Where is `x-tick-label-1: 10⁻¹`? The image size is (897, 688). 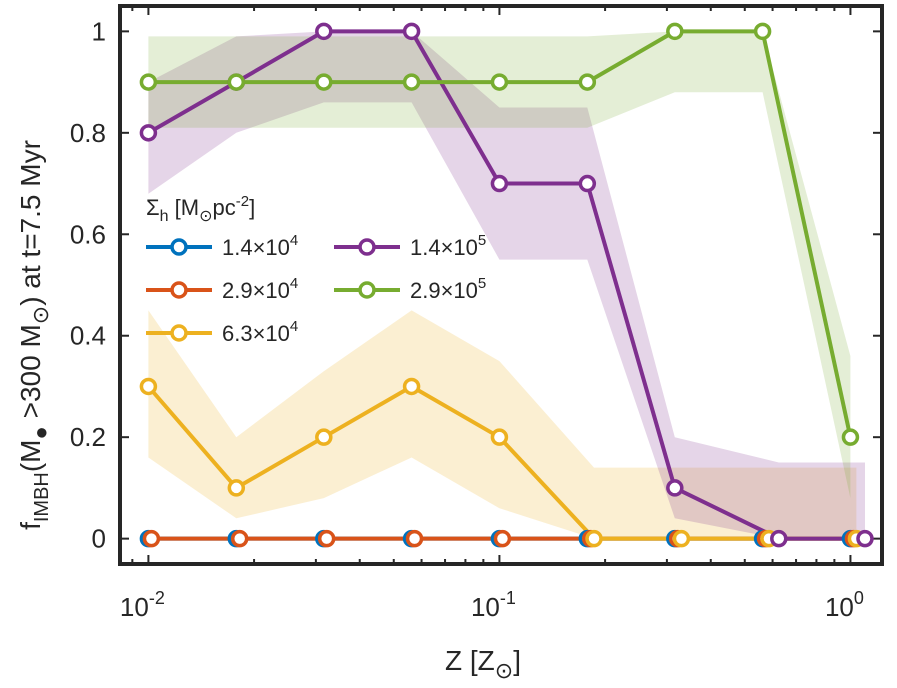
x-tick-label-1: 10⁻¹ is located at coordinates (493, 605).